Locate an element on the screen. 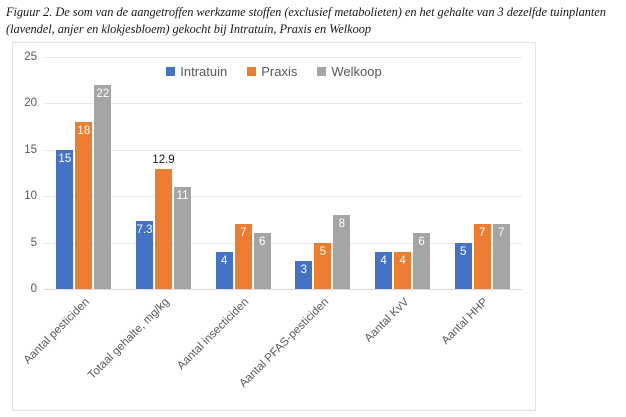 This screenshot has width=626, height=417. bar-welkoop: 11 is located at coordinates (182, 237).